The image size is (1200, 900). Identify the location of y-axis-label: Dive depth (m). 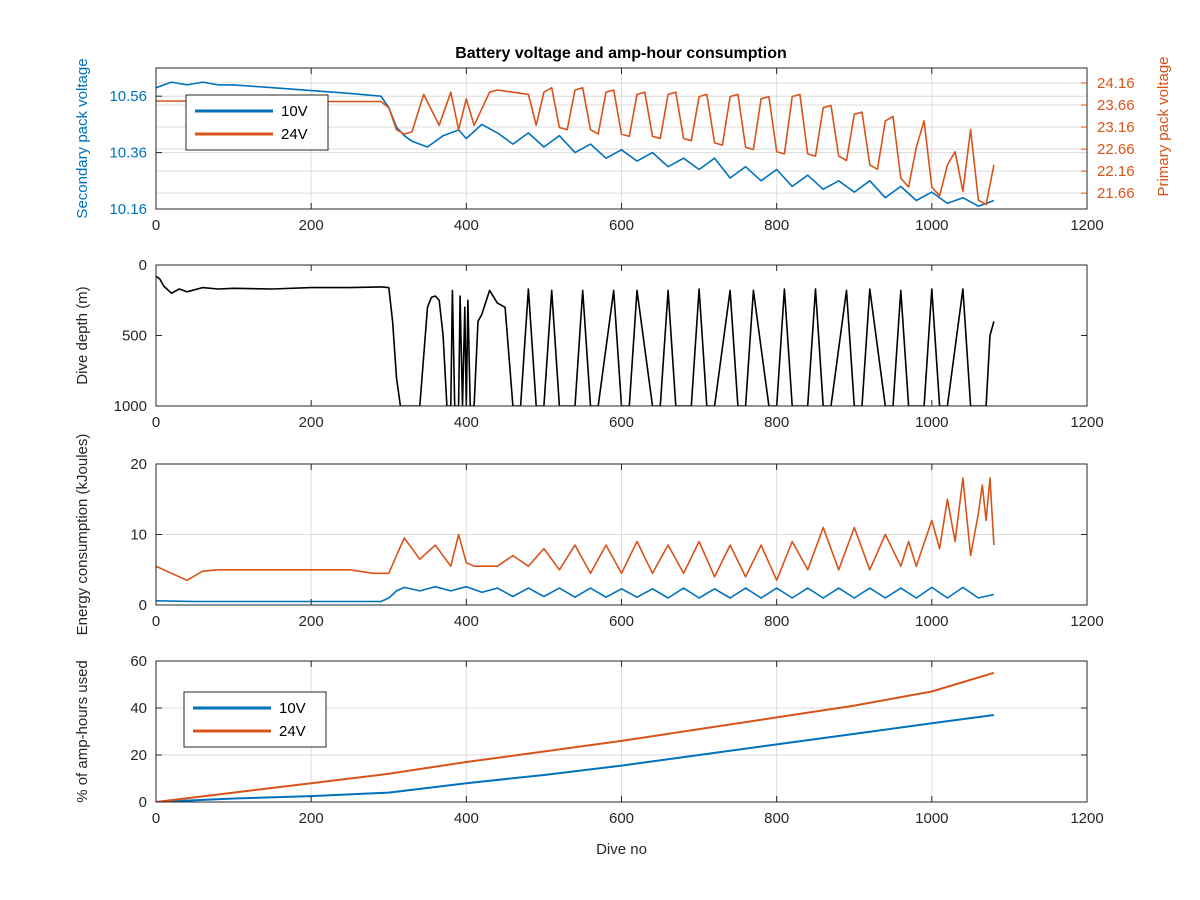
(82, 335).